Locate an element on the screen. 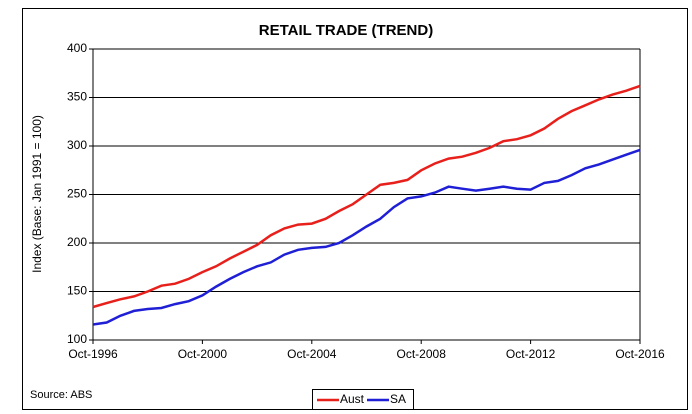 The height and width of the screenshot is (414, 692). y-tick-label: 250 is located at coordinates (77, 194).